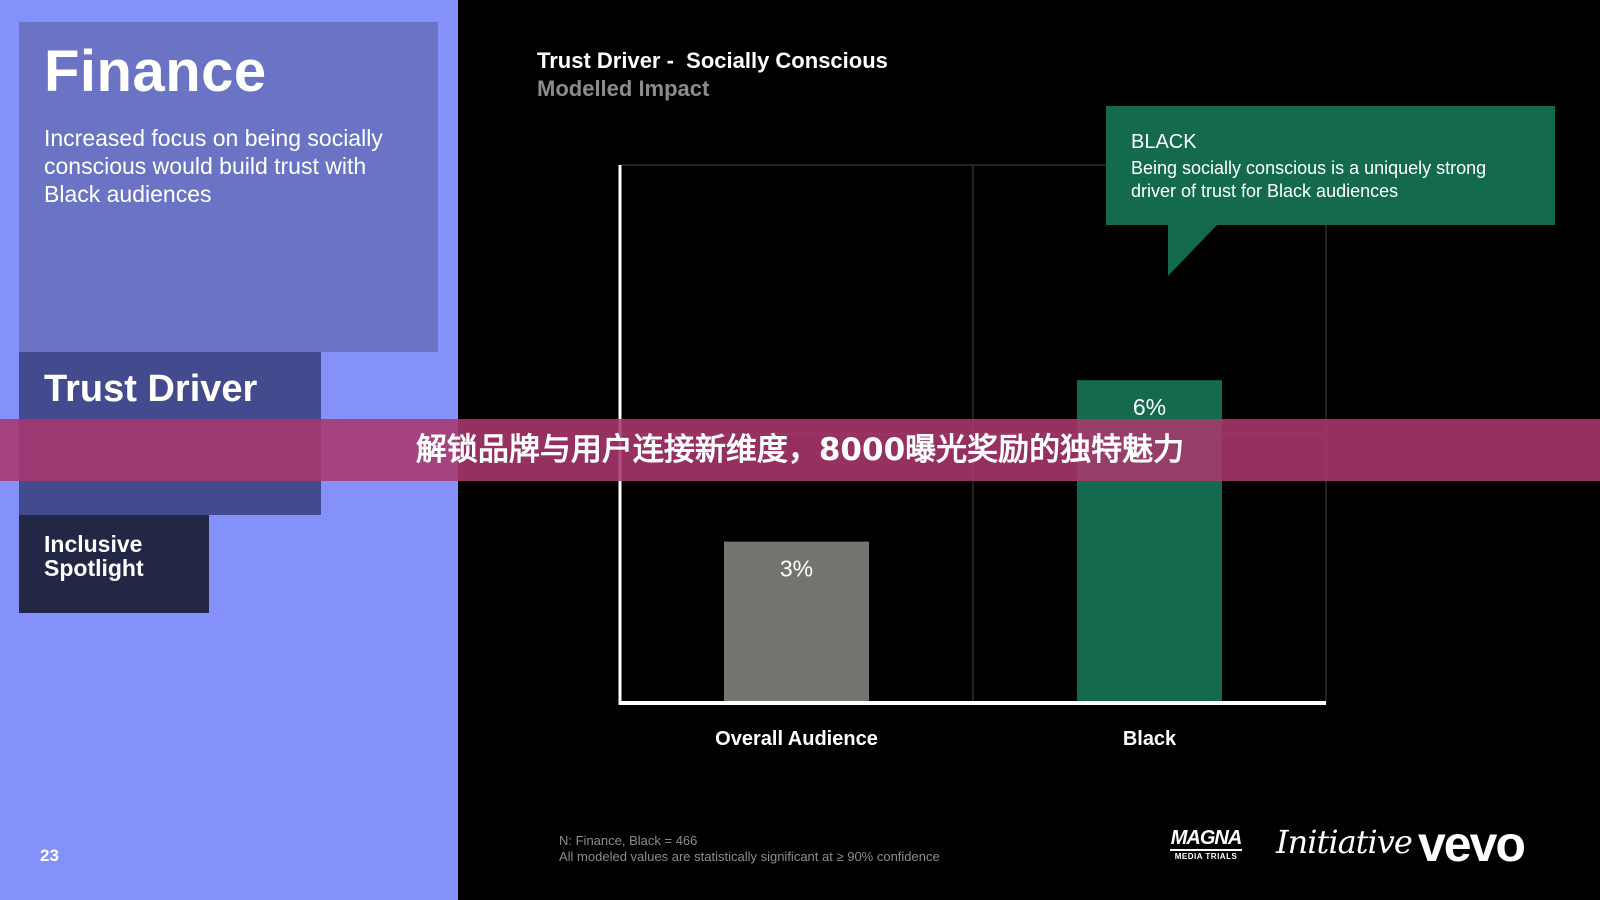 The image size is (1600, 900). What do you see at coordinates (1206, 838) in the screenshot?
I see `magna-logo-text: MAGNA` at bounding box center [1206, 838].